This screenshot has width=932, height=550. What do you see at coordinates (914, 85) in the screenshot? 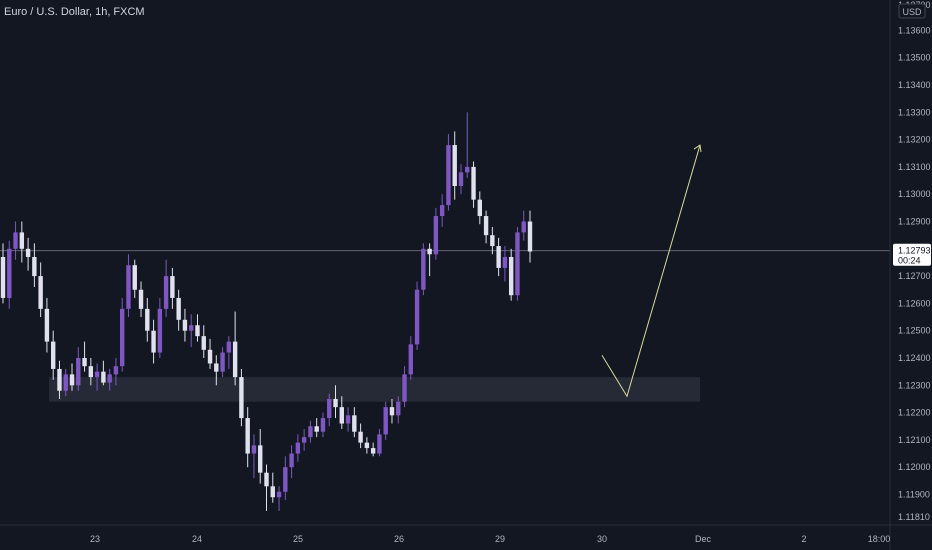
I see `price-tick-label: 1.13400` at bounding box center [914, 85].